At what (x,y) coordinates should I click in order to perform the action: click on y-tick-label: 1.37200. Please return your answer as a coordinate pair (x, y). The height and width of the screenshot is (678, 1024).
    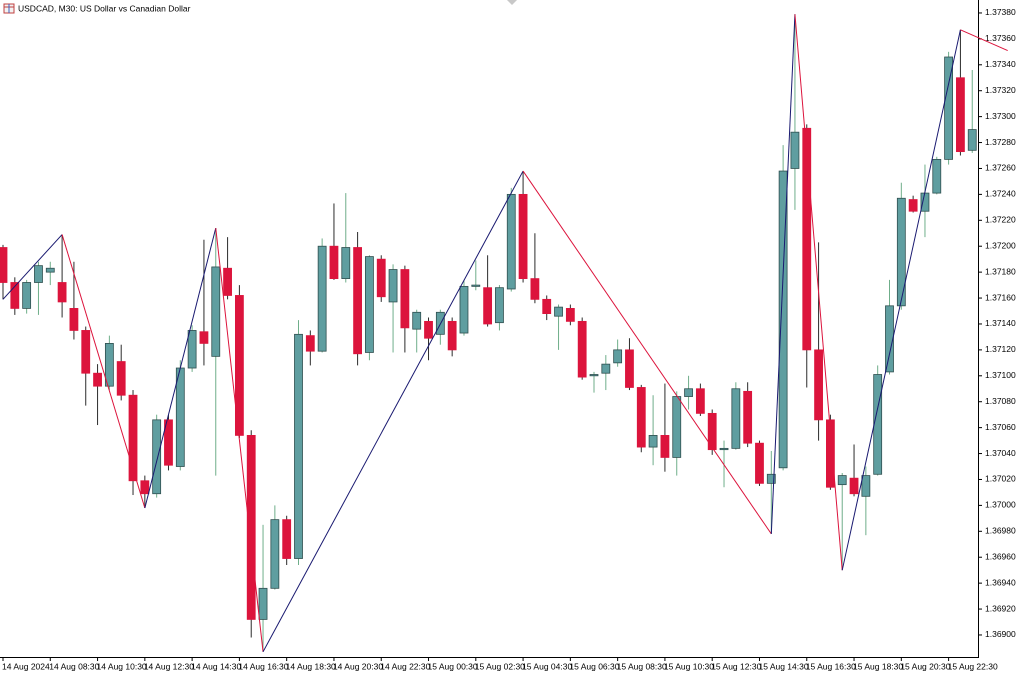
    Looking at the image, I should click on (1000, 245).